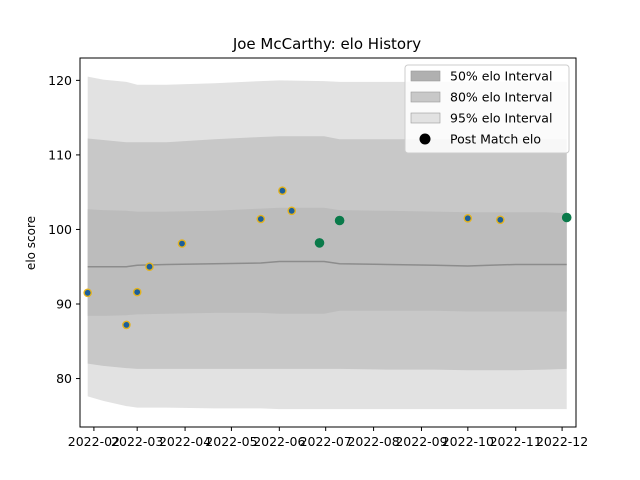 The height and width of the screenshot is (480, 640). Describe the element at coordinates (185, 441) in the screenshot. I see `x-tick-label: 2022-04` at that location.